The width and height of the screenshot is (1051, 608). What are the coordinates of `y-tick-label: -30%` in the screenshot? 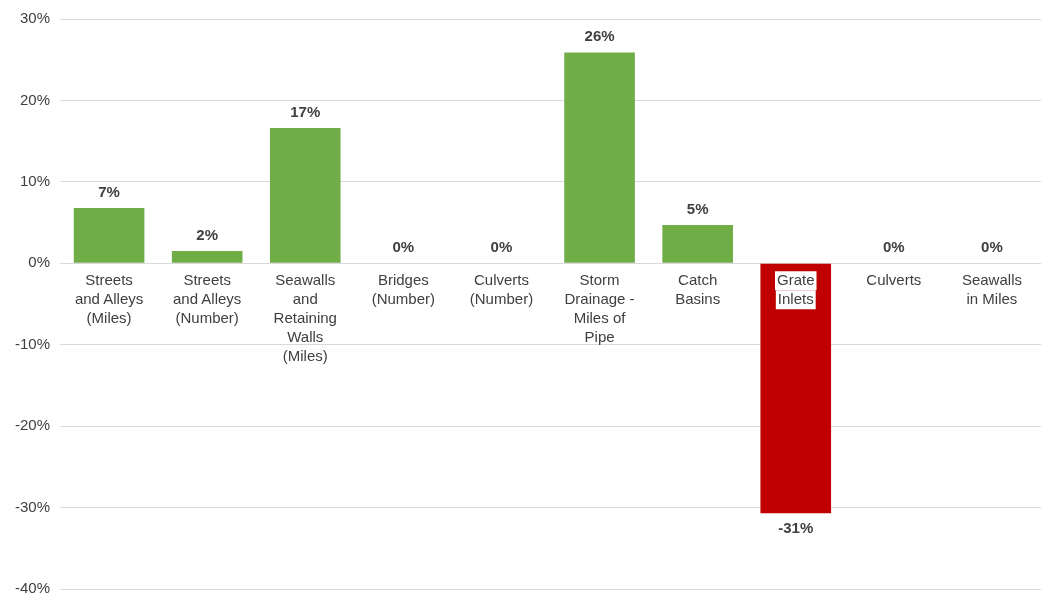 It's located at (32, 506).